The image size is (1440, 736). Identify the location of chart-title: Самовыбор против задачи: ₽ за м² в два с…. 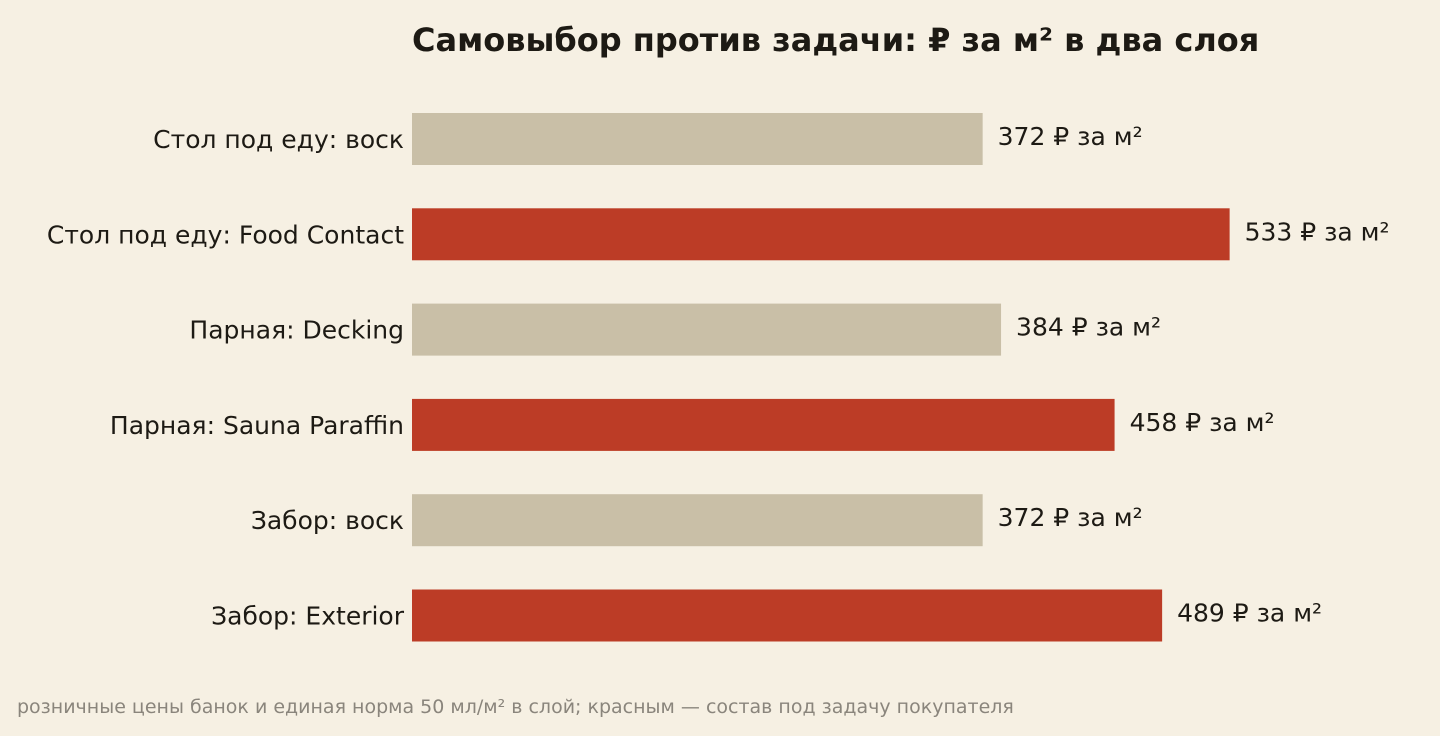
(836, 40).